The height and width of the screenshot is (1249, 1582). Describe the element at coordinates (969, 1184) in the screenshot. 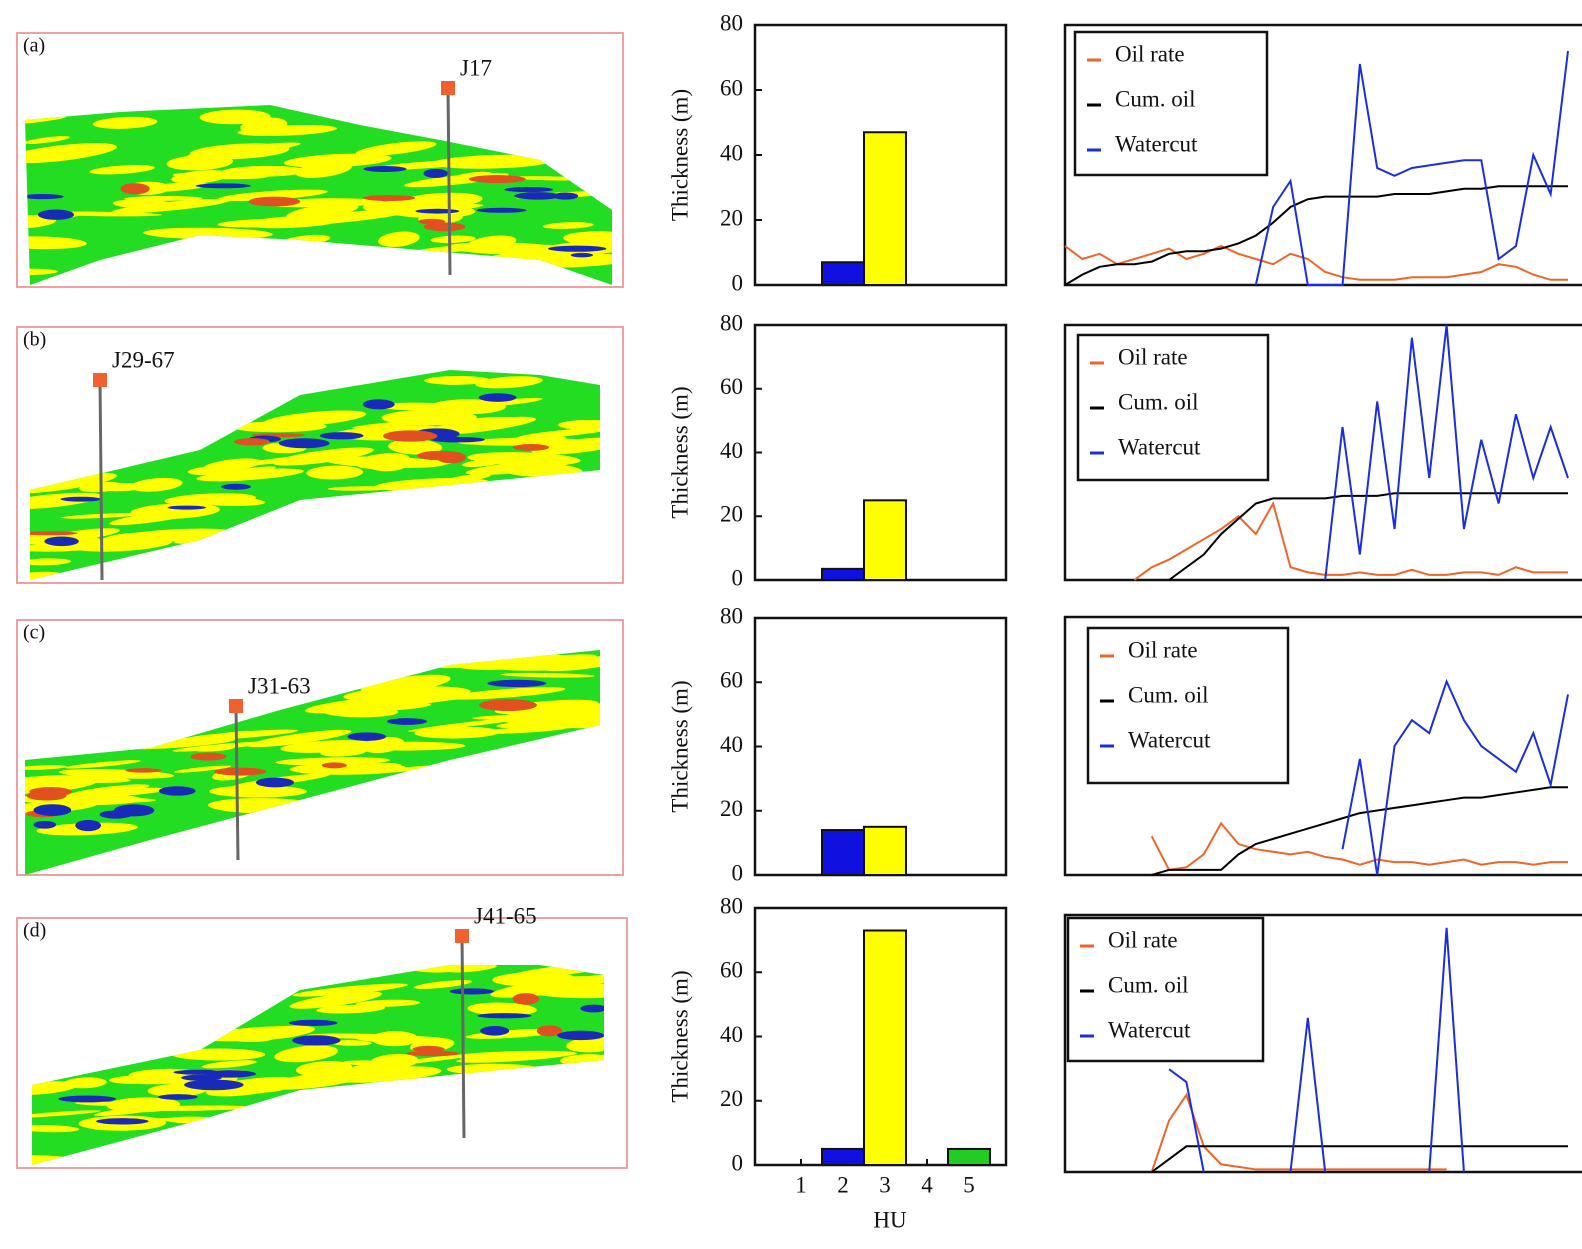

I see `x-tick-label: 5` at that location.